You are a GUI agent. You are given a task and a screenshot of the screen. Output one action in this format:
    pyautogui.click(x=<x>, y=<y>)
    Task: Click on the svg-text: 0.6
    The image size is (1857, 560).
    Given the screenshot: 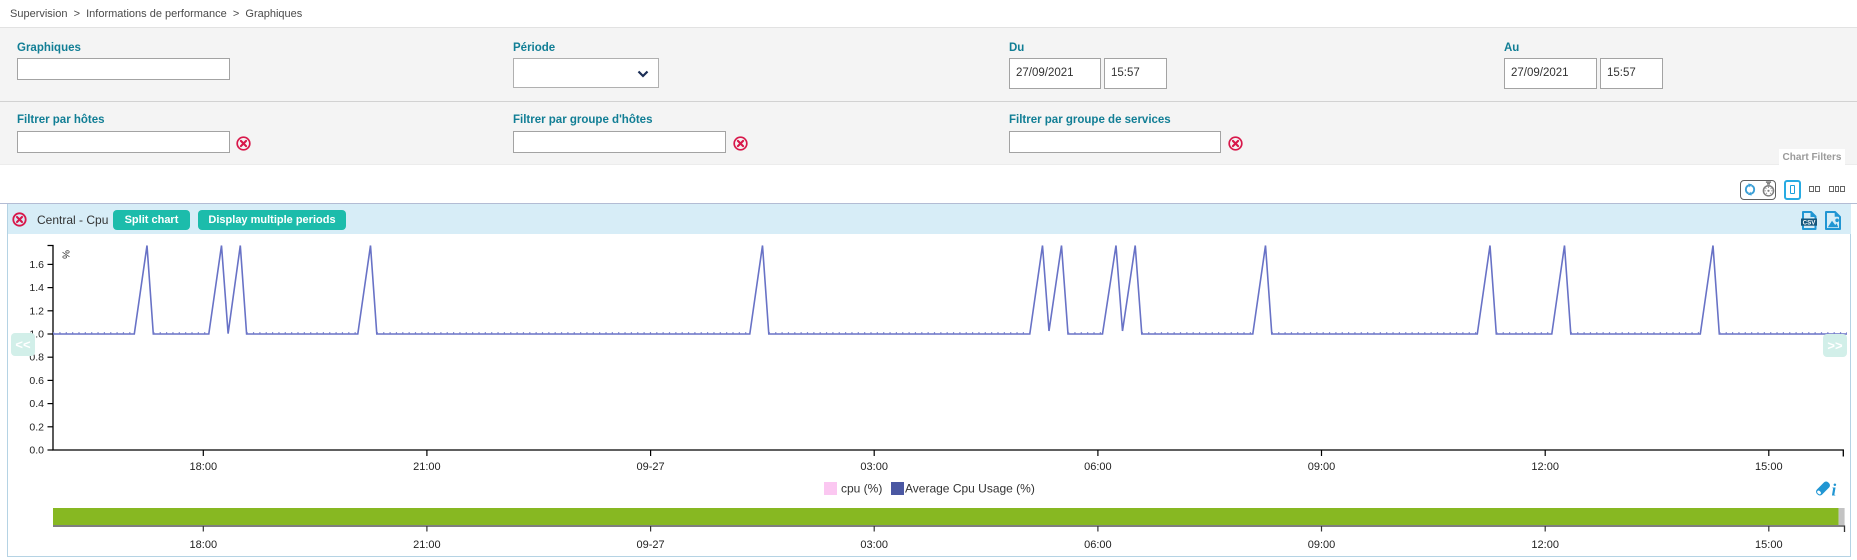 What is the action you would take?
    pyautogui.click(x=36, y=381)
    